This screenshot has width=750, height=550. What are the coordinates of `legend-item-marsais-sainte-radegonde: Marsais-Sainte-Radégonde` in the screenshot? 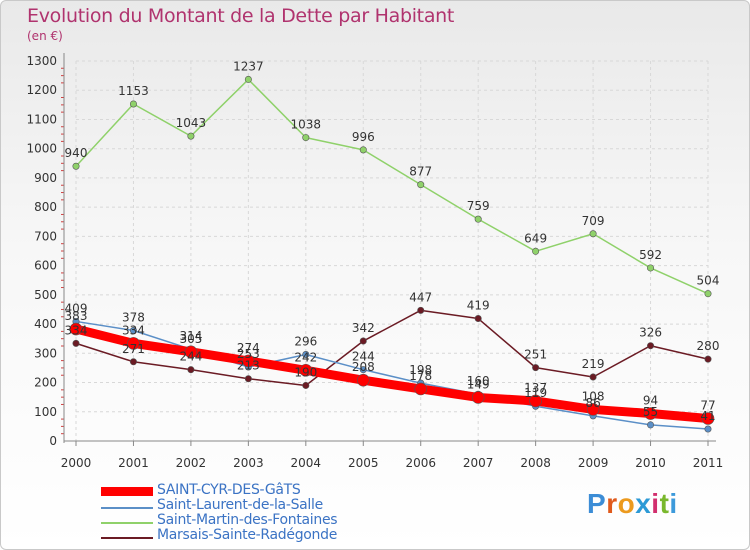 It's located at (251, 536).